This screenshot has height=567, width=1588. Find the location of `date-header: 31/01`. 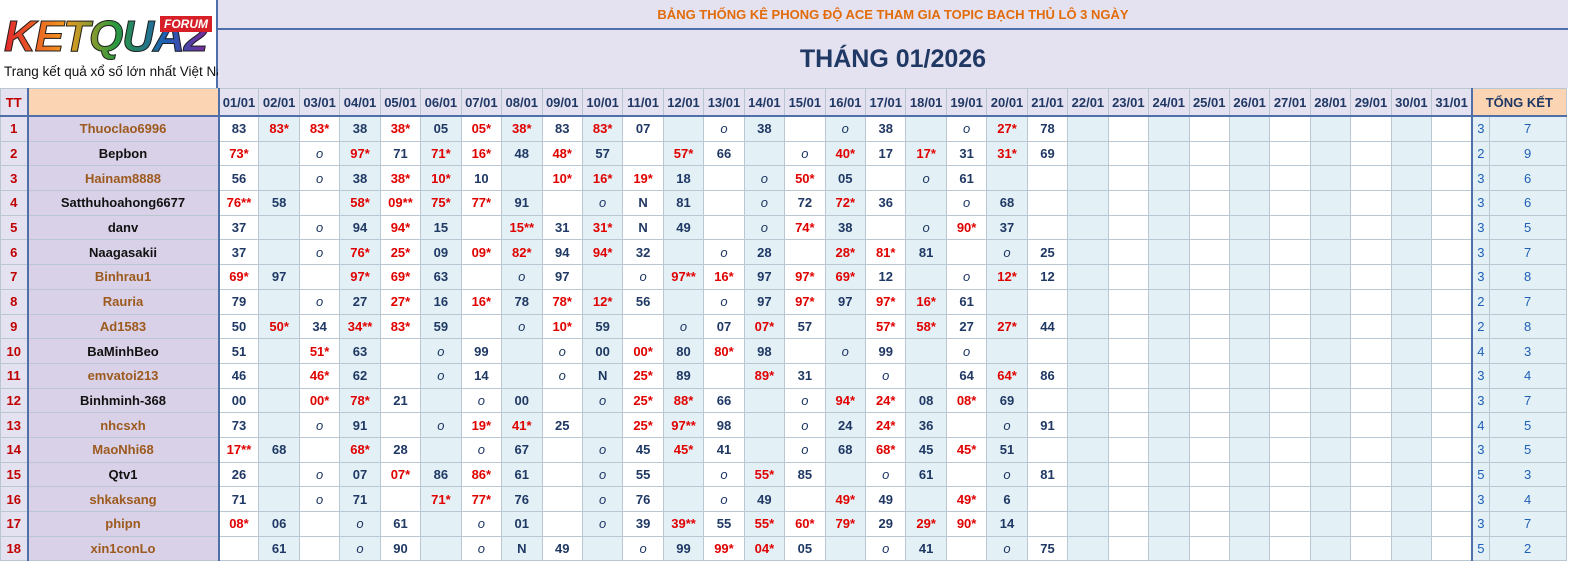

date-header: 31/01 is located at coordinates (1452, 102).